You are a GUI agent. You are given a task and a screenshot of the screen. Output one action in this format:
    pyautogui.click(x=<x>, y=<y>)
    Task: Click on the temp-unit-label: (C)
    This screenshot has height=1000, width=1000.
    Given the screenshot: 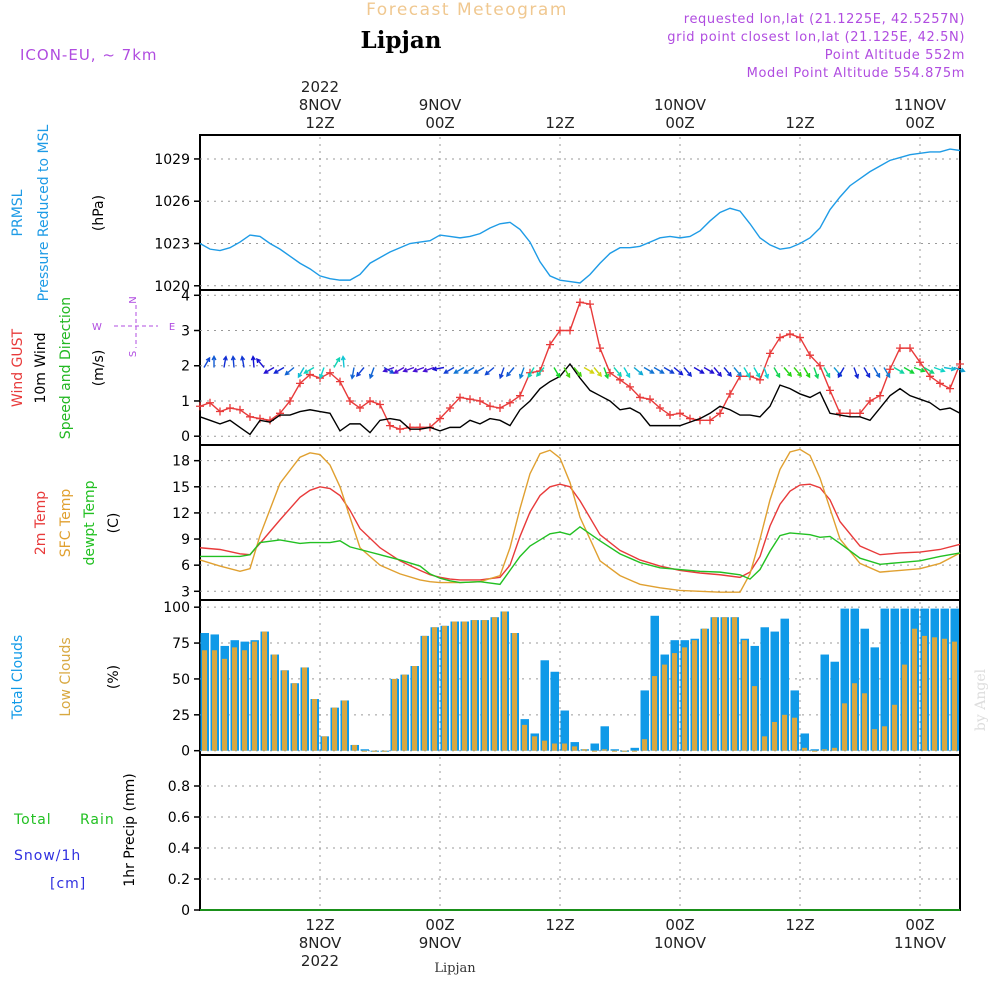 What is the action you would take?
    pyautogui.click(x=114, y=523)
    